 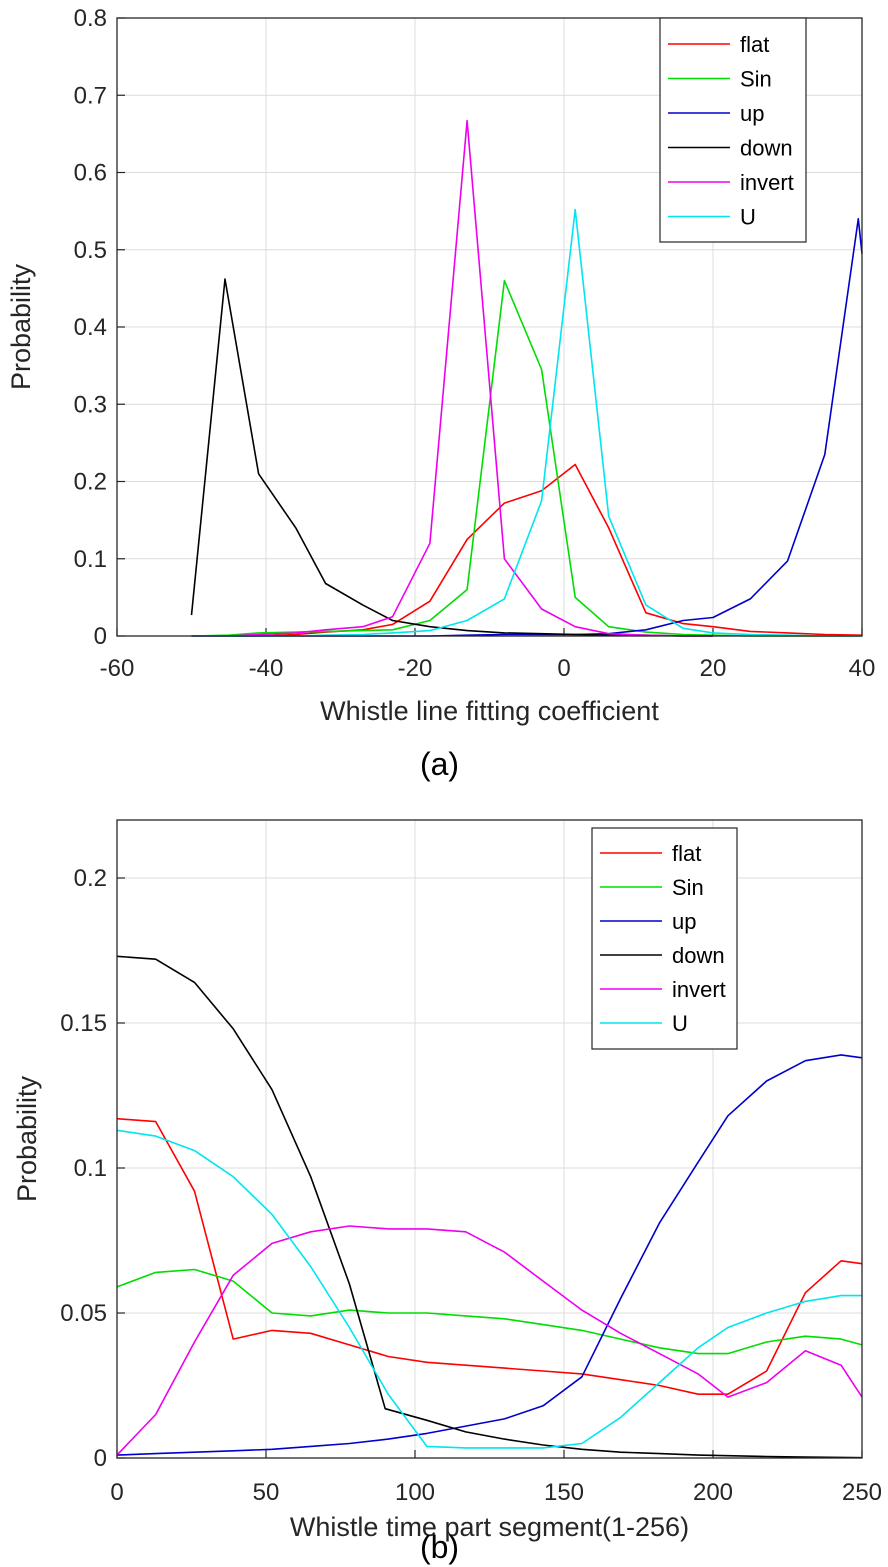 I want to click on x-tick-label: 20, so click(x=713, y=668).